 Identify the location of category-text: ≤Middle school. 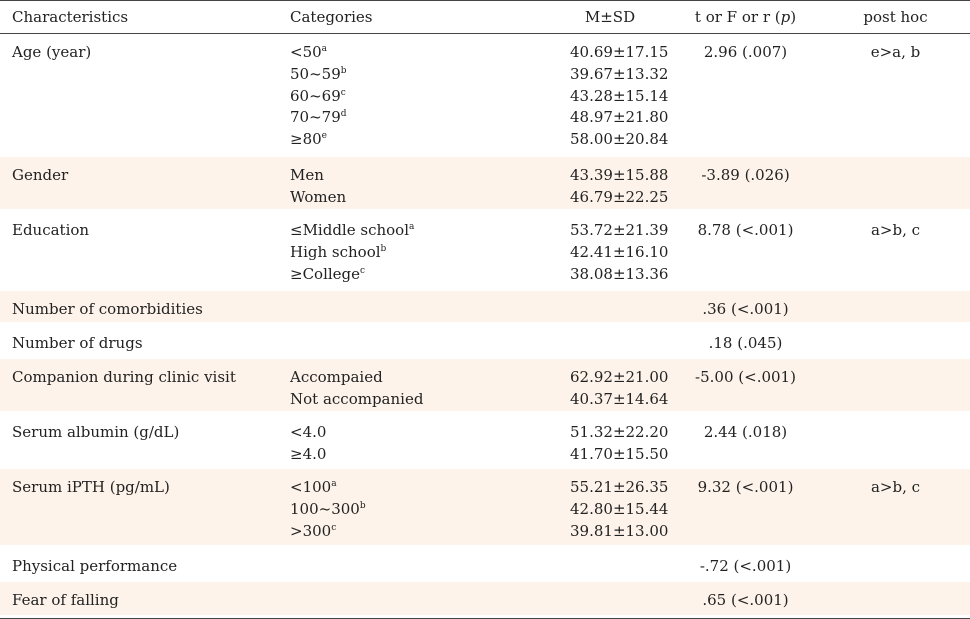
(349, 230).